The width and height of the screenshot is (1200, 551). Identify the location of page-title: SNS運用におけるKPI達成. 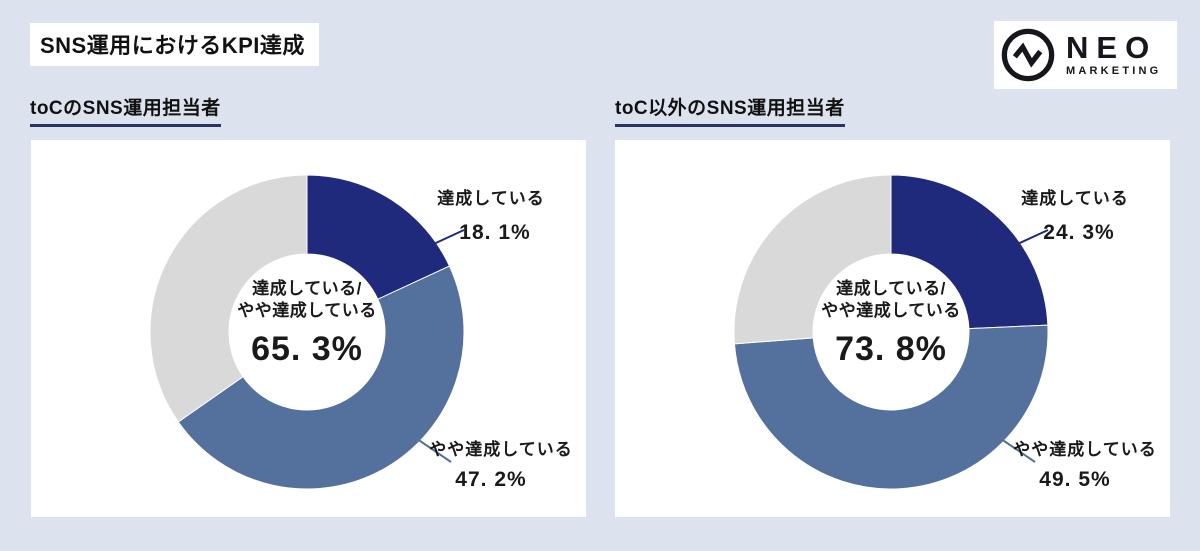
(174, 44).